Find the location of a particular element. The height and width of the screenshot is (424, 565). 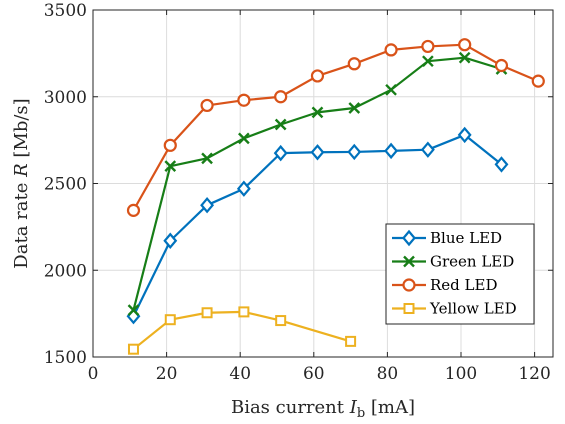

x-tick-label: 100 is located at coordinates (461, 374).